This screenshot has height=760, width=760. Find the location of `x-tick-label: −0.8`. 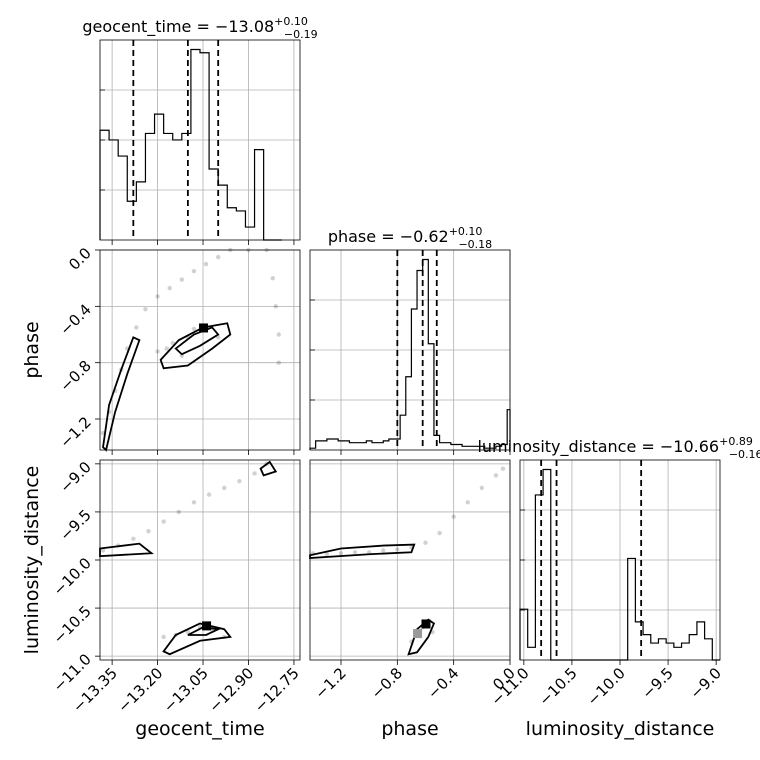

x-tick-label: −0.8 is located at coordinates (387, 683).